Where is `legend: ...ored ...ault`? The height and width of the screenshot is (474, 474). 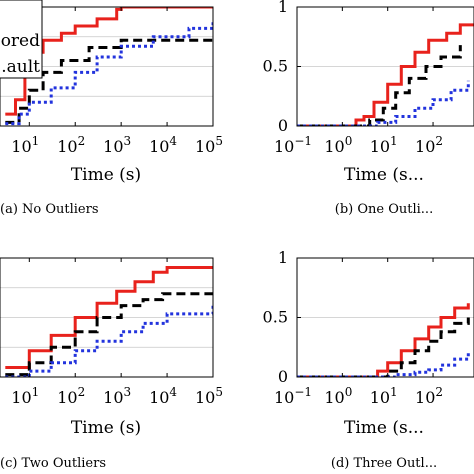
legend: ...ored ...ault is located at coordinates (21, 39).